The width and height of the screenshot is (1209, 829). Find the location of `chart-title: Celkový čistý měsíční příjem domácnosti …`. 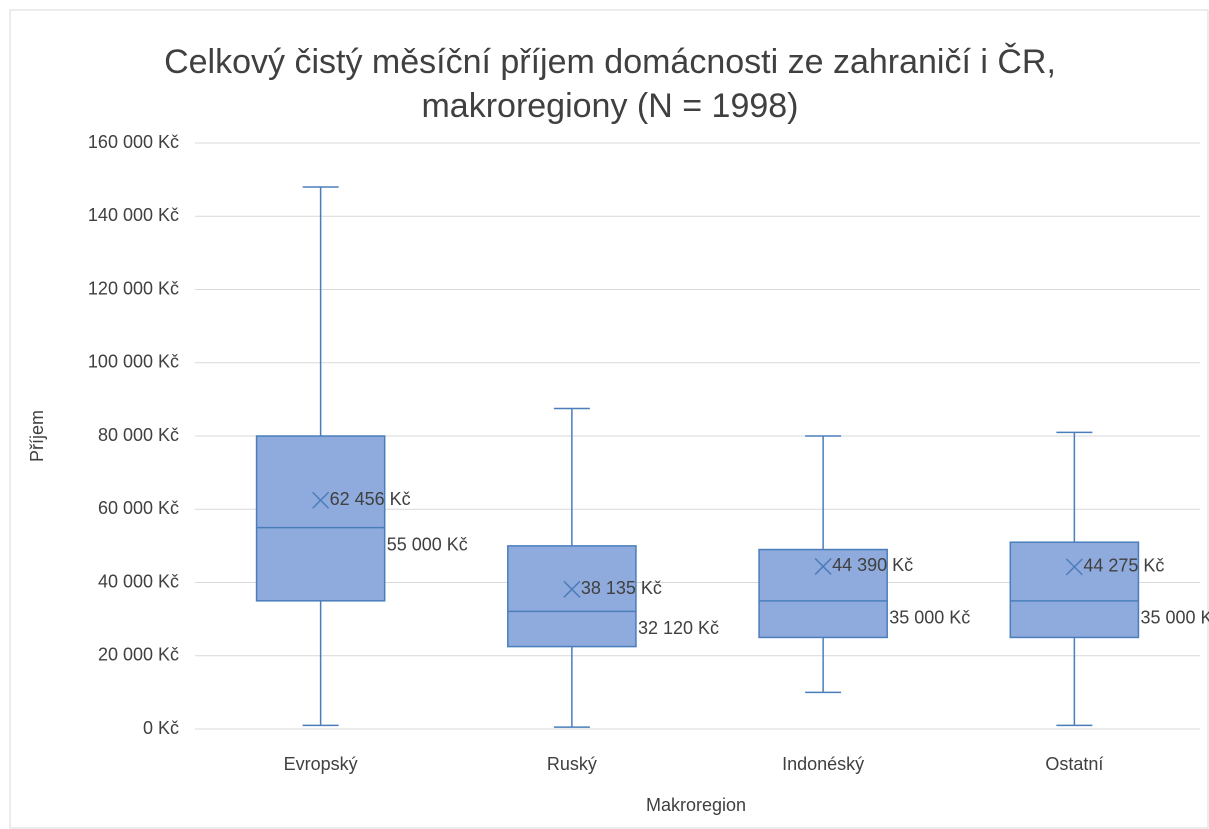

chart-title: Celkový čistý měsíční příjem domácnosti … is located at coordinates (610, 84).